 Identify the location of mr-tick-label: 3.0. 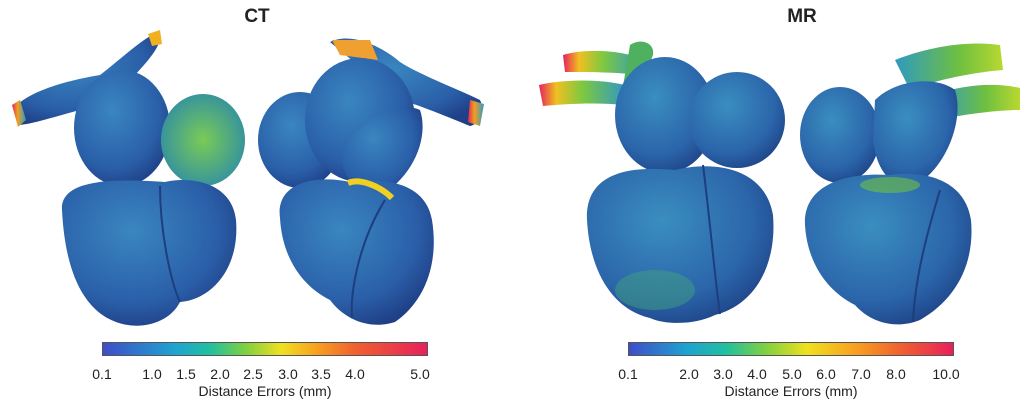
(723, 374).